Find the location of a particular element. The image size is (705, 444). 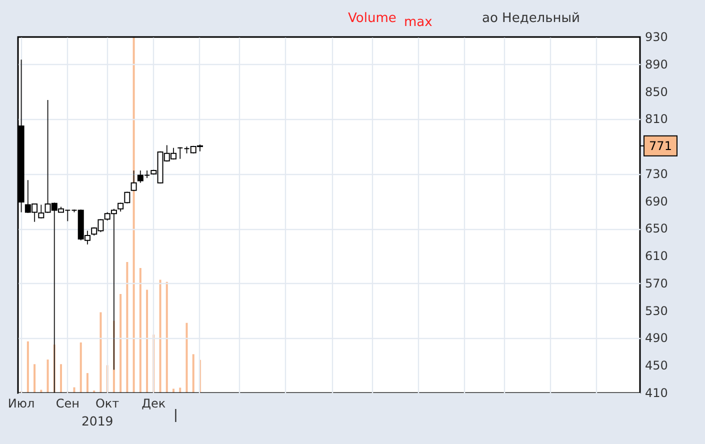

x-tick-label: Июл is located at coordinates (21, 403).